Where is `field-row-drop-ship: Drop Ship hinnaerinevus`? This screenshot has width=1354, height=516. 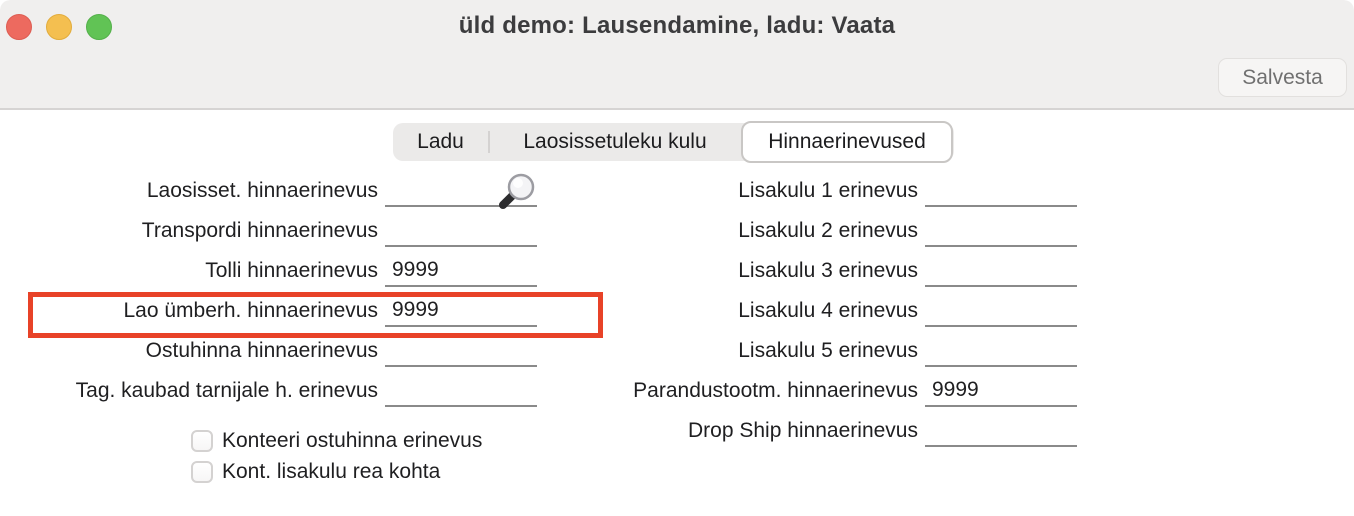
field-row-drop-ship: Drop Ship hinnaerinevus is located at coordinates (808, 427).